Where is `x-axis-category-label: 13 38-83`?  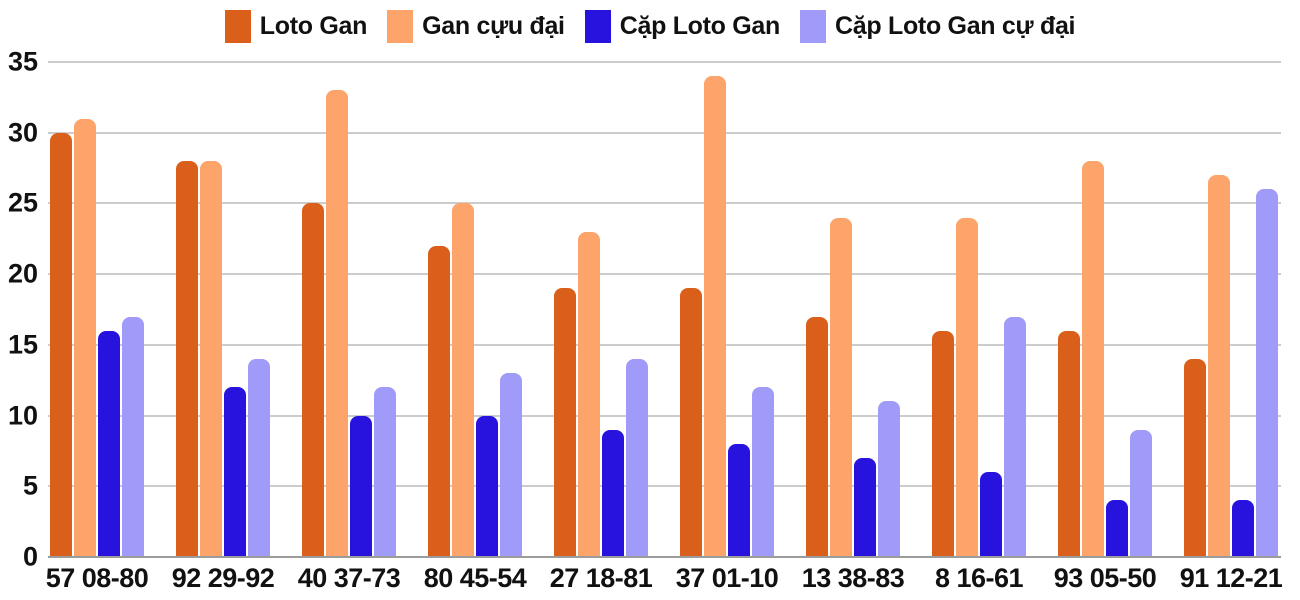
x-axis-category-label: 13 38-83 is located at coordinates (853, 578).